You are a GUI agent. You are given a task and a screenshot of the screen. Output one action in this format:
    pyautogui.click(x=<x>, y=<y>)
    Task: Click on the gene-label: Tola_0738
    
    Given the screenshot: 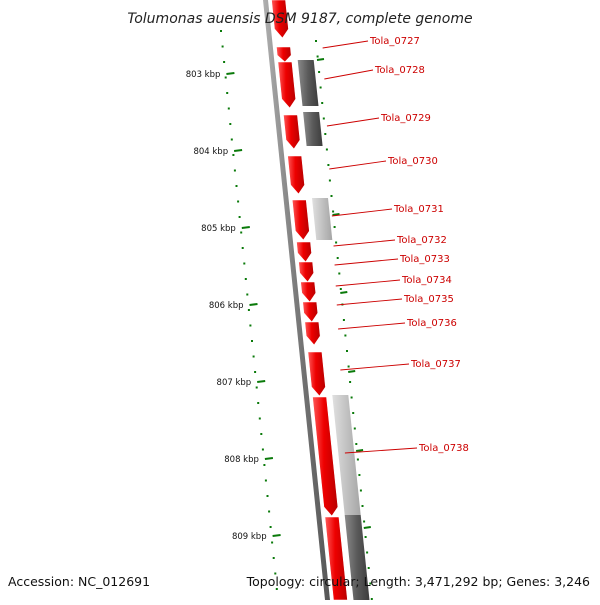 What is the action you would take?
    pyautogui.click(x=443, y=448)
    